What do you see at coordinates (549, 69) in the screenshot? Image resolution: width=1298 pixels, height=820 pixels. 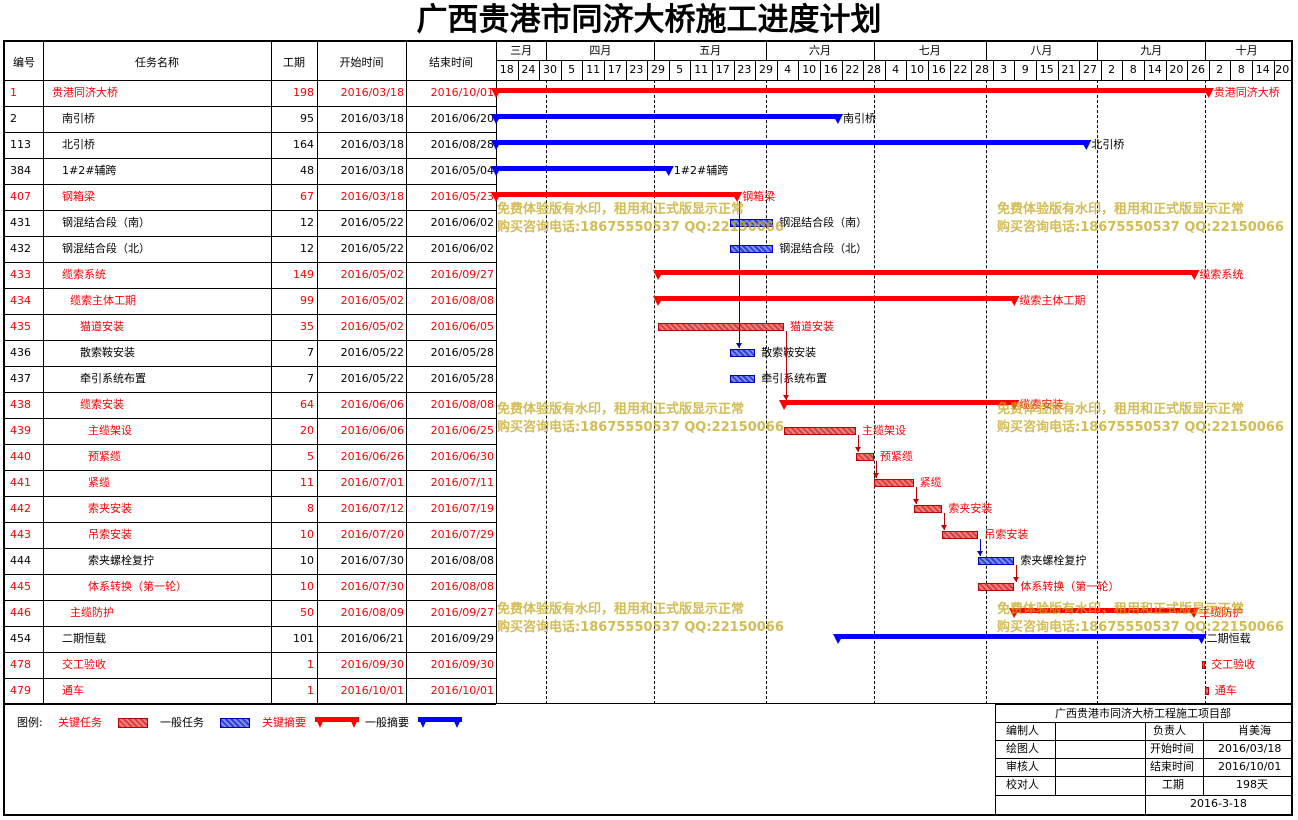 I see `day-label: 30` at bounding box center [549, 69].